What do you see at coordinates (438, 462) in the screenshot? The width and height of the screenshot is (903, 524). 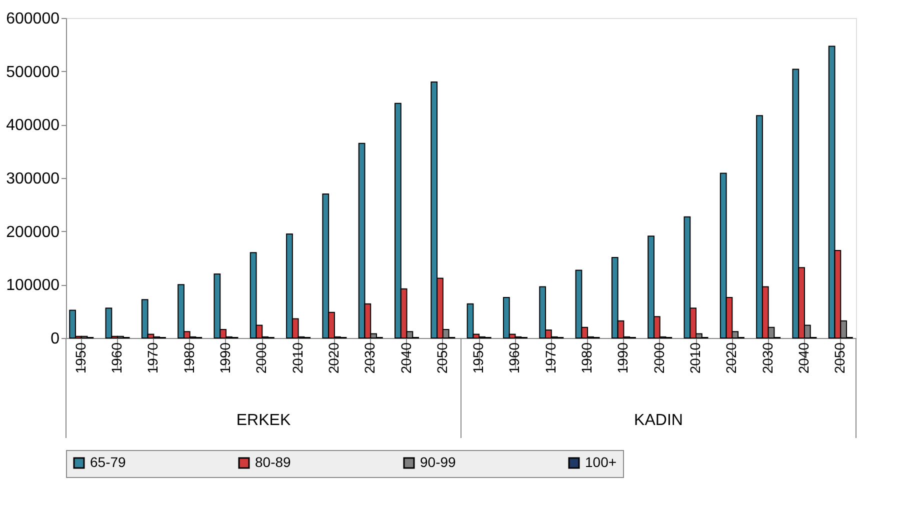 I see `legend-label: 90-99` at bounding box center [438, 462].